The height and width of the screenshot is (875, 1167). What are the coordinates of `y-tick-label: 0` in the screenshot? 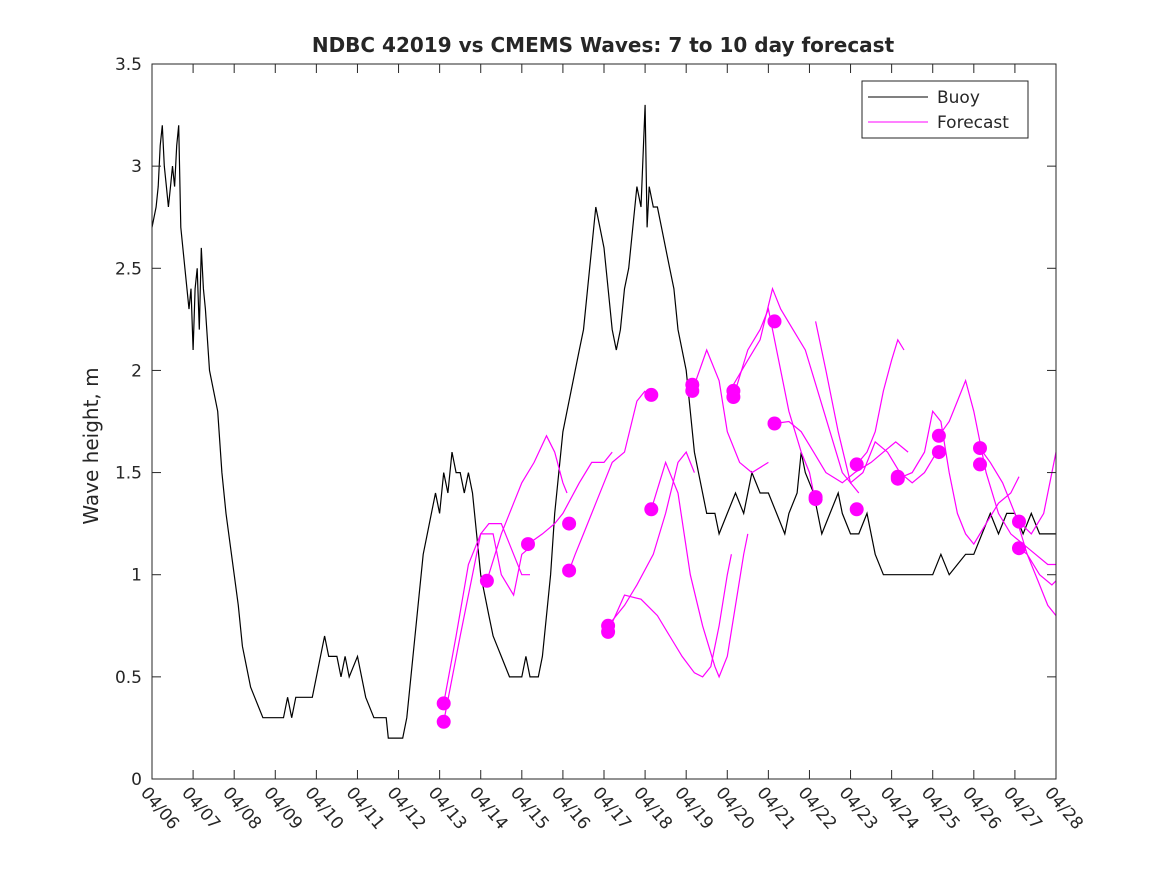 It's located at (136, 780).